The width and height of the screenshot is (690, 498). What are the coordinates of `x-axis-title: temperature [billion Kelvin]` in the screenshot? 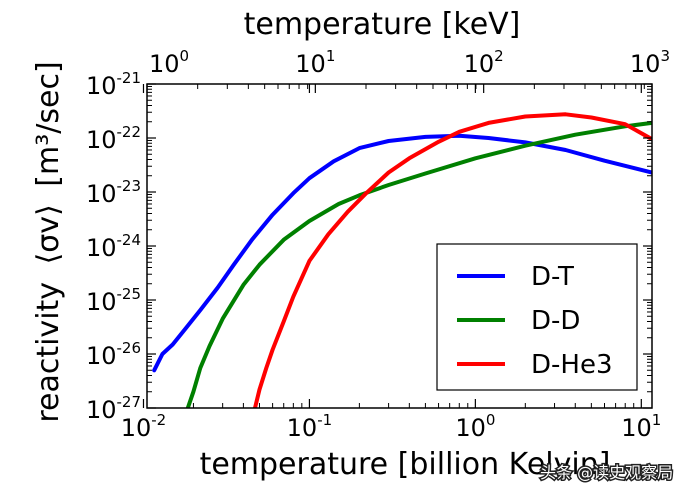 It's located at (405, 464).